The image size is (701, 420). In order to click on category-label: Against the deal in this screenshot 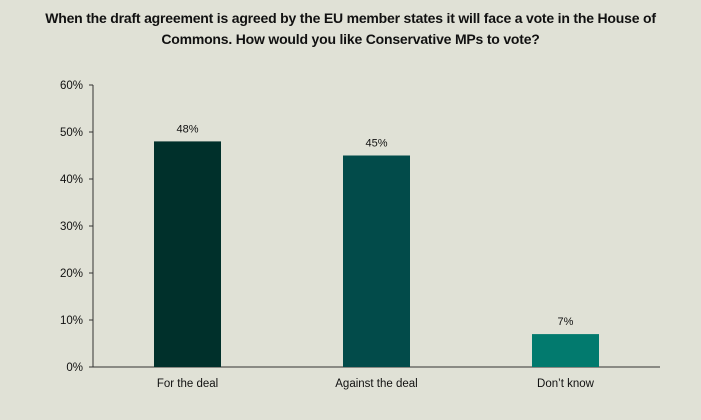, I will do `click(376, 384)`.